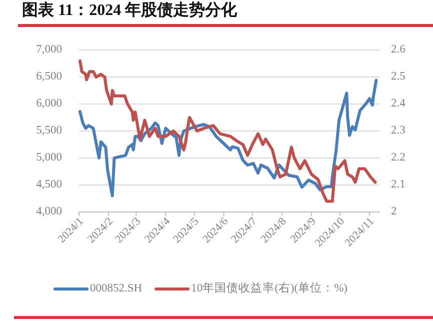  What do you see at coordinates (49, 130) in the screenshot?
I see `y-tick-label: 5,500` at bounding box center [49, 130].